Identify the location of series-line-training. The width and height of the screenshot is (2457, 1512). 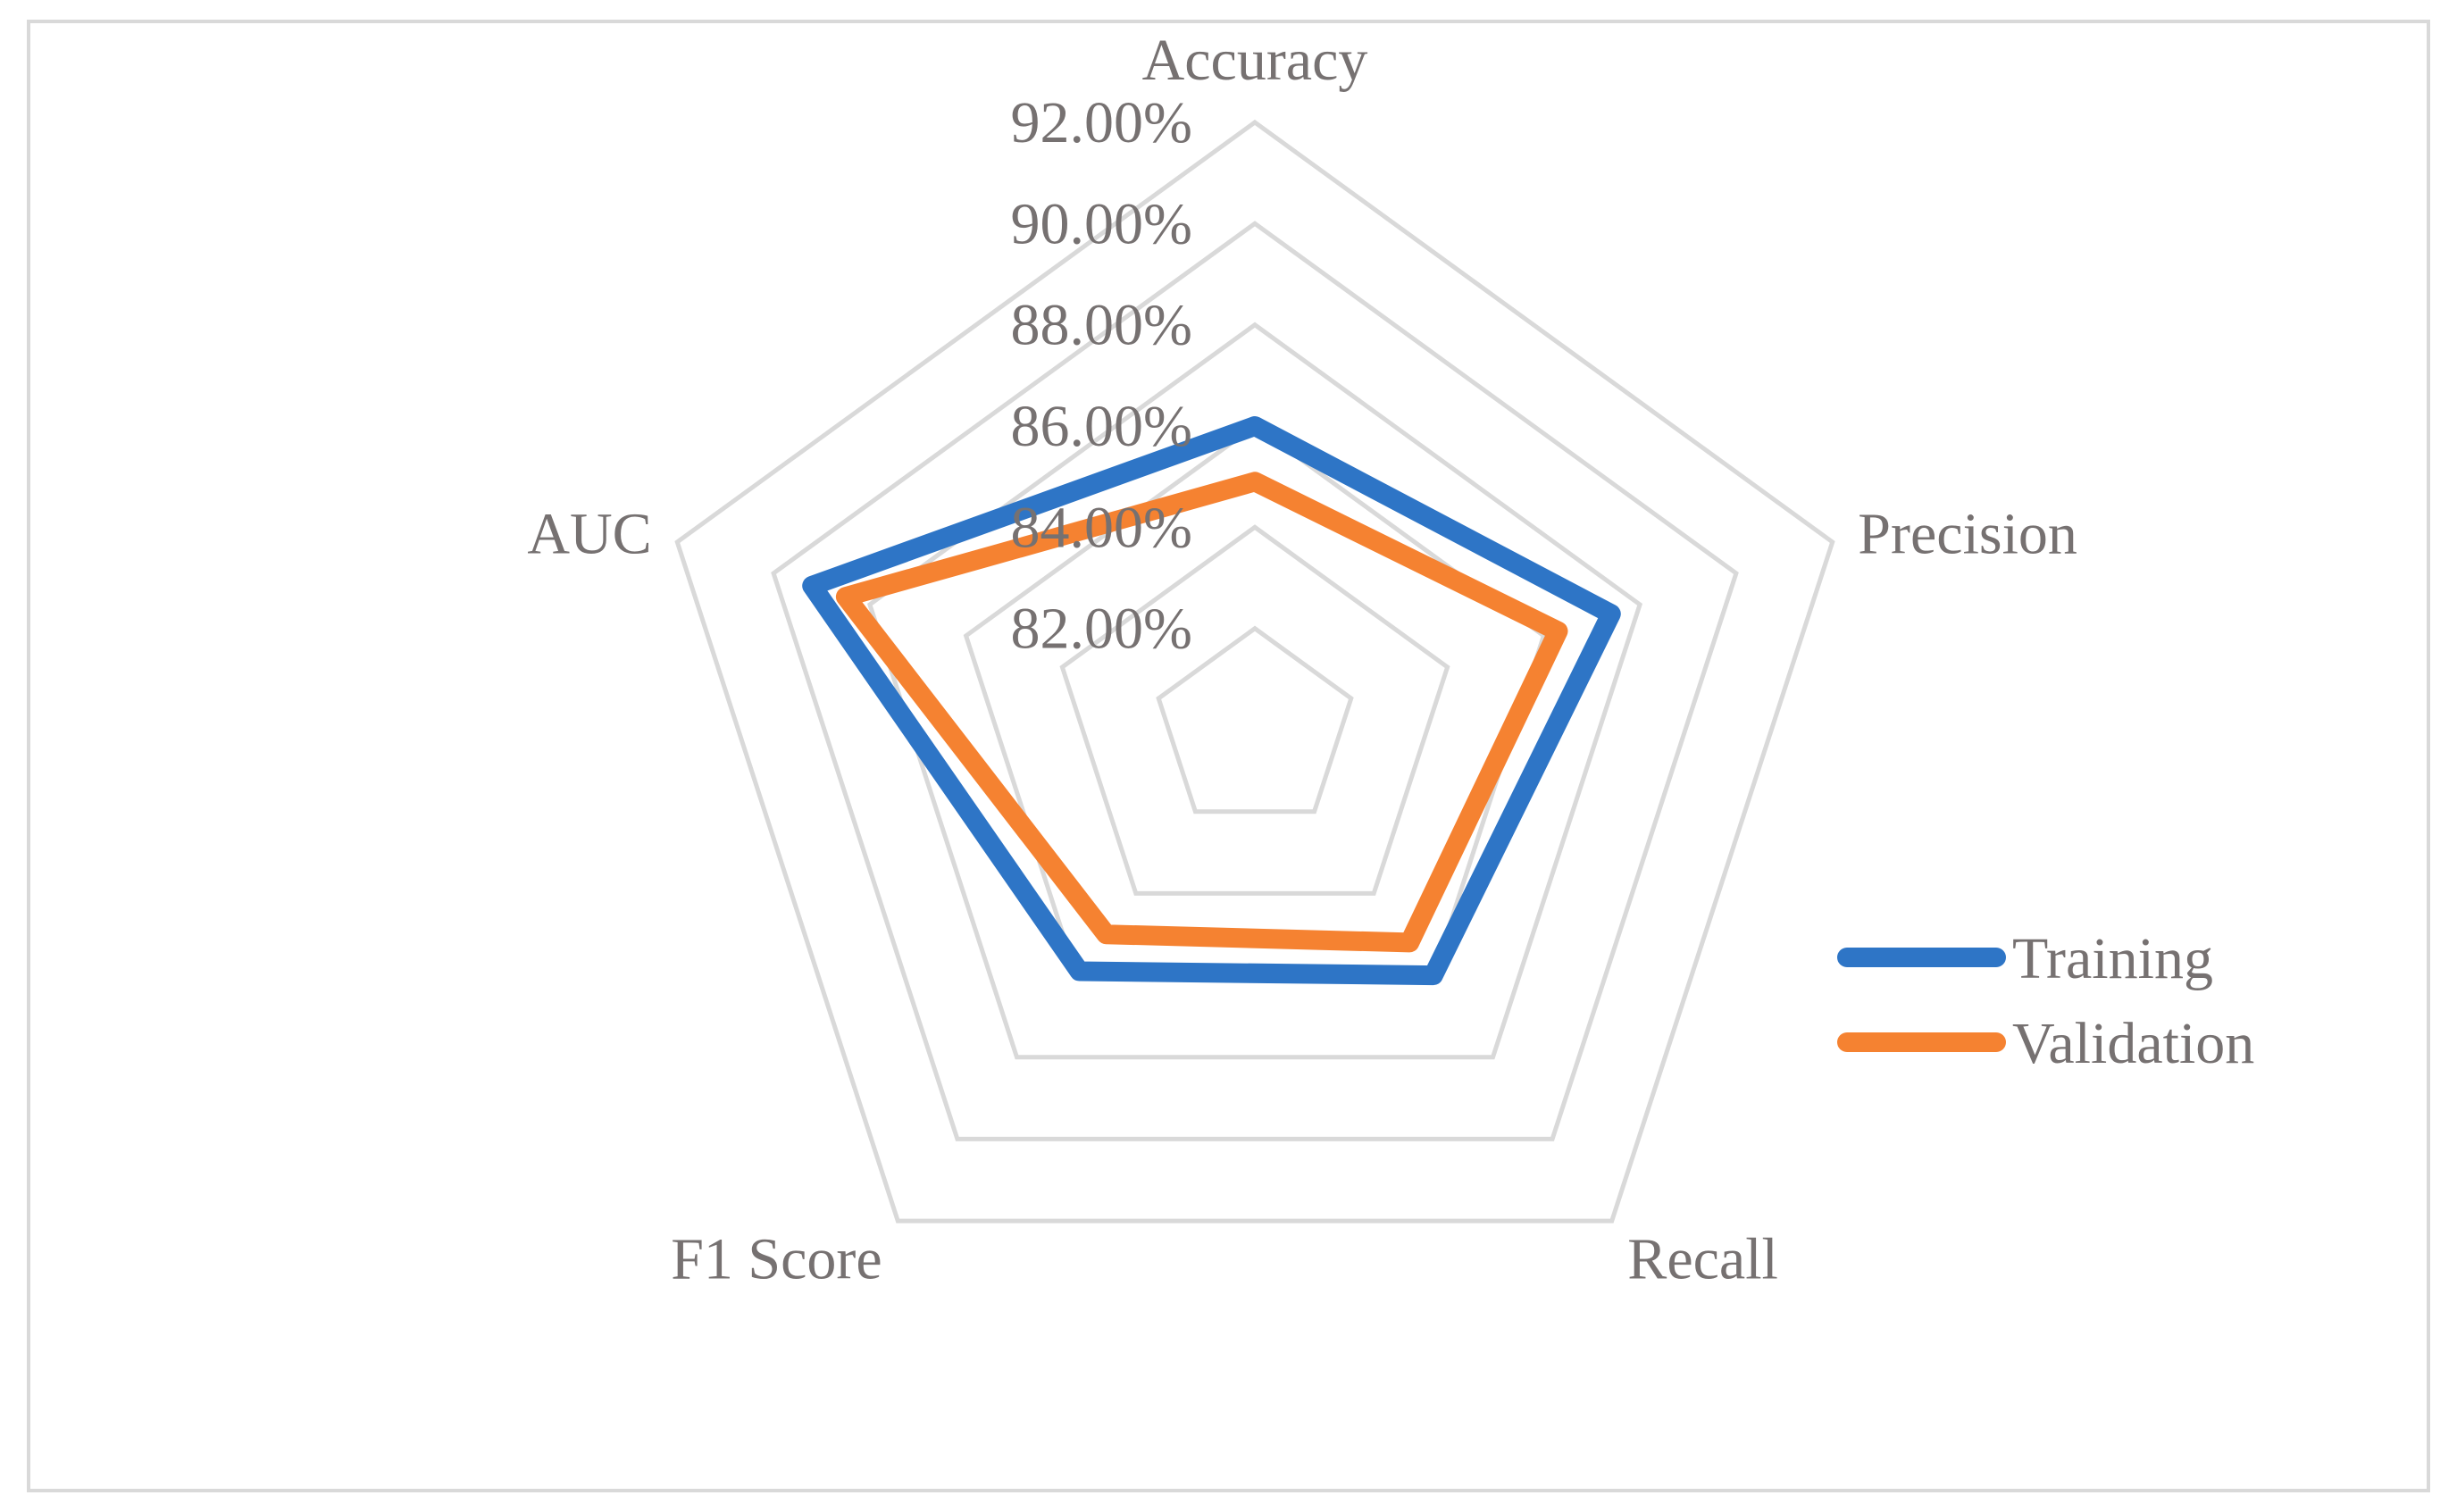
(1211, 701).